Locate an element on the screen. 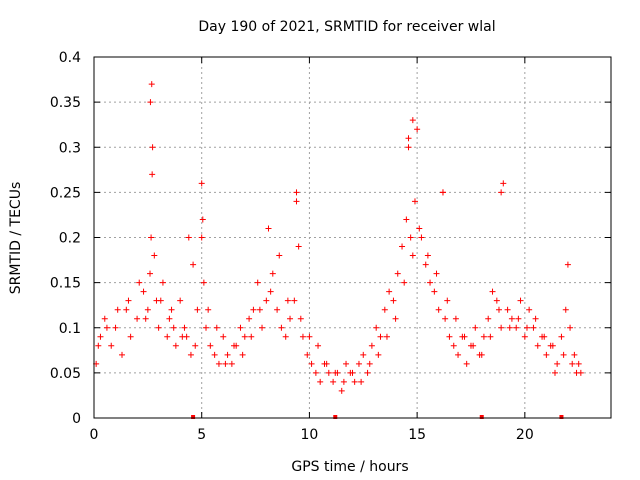 The height and width of the screenshot is (480, 640). y-tick-label: 0.1 is located at coordinates (70, 329).